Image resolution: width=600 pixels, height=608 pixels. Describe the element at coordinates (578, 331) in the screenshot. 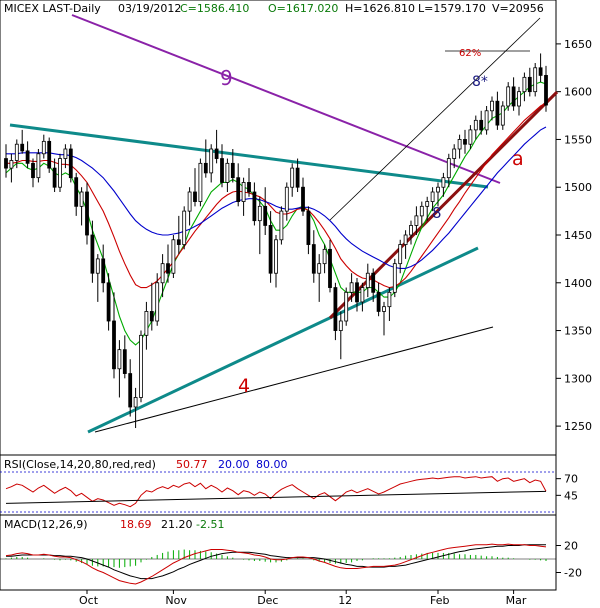

I see `price-tick-label: 1350` at that location.